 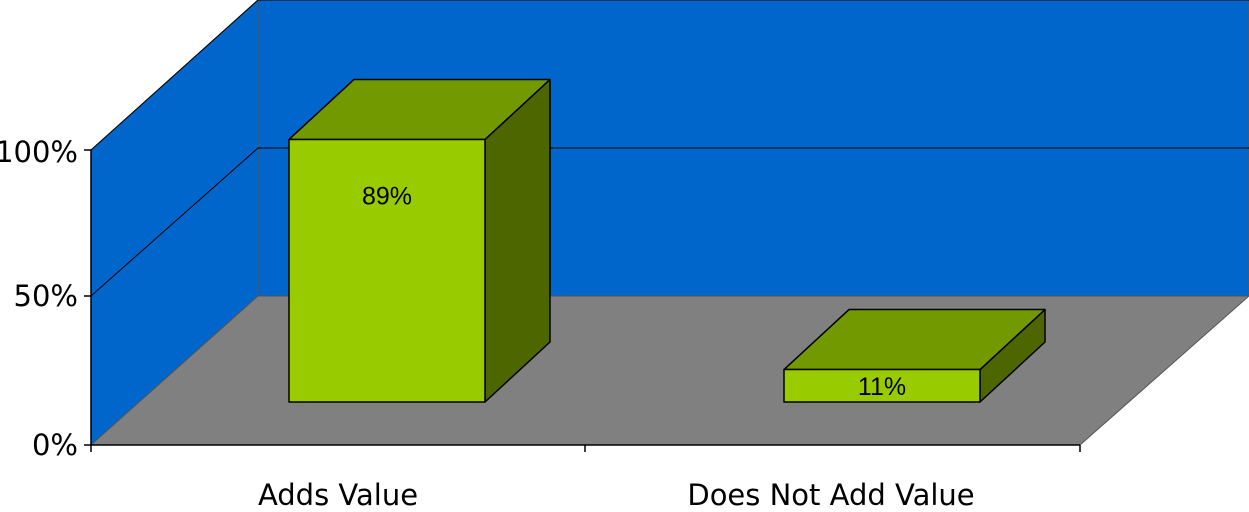 I want to click on bar-adds-value, so click(x=387, y=270).